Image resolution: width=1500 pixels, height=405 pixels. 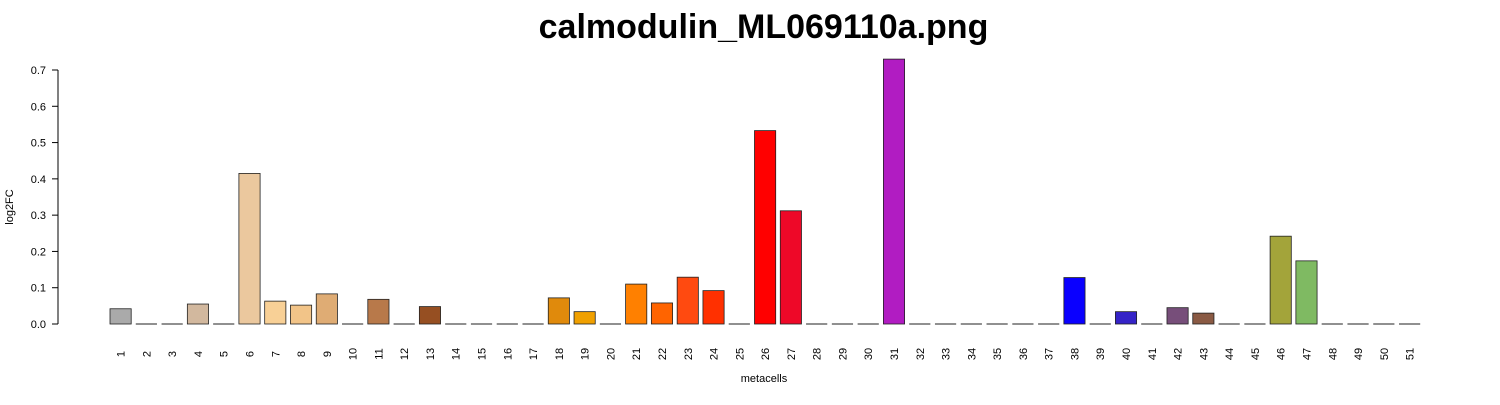 I want to click on x-tick-label: 33, so click(x=947, y=354).